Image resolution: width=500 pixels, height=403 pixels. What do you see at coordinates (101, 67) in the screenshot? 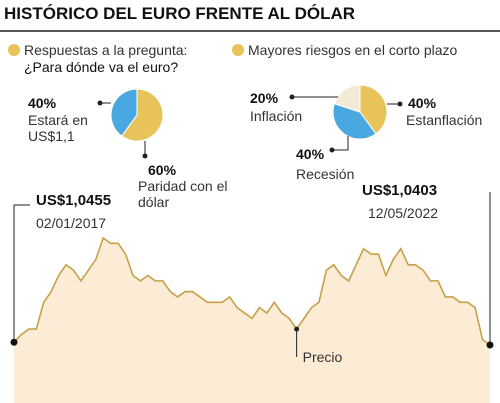
I see `pie-subtitle: ¿Para dónde va el euro?` at bounding box center [101, 67].